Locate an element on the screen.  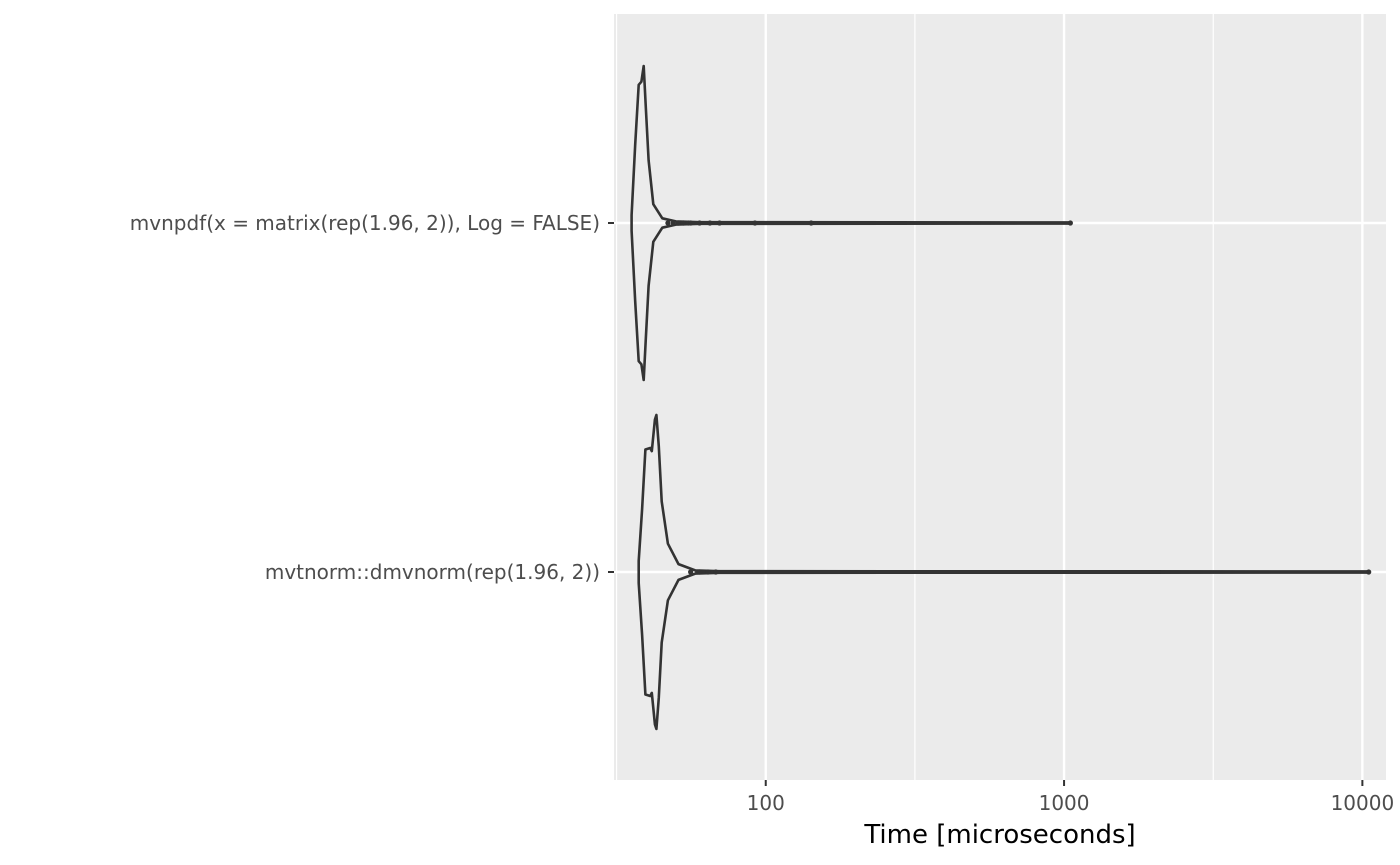
x-tick-label: 100 is located at coordinates (766, 803).